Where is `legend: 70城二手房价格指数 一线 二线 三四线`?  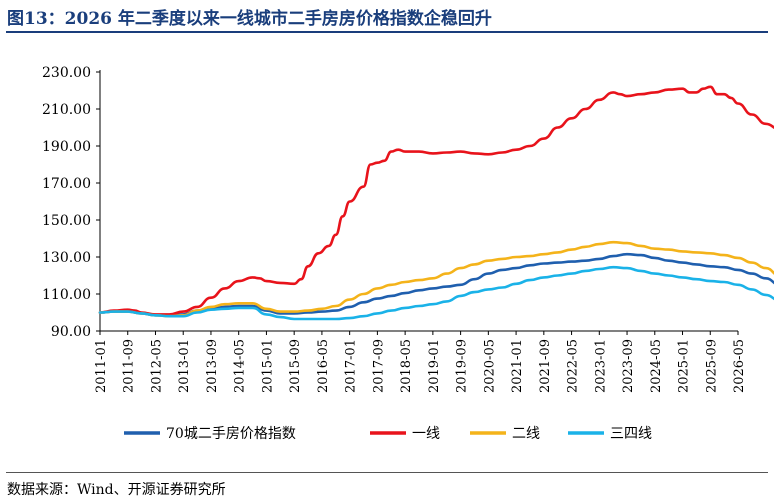 legend: 70城二手房价格指数 一线 二线 三四线 is located at coordinates (388, 434).